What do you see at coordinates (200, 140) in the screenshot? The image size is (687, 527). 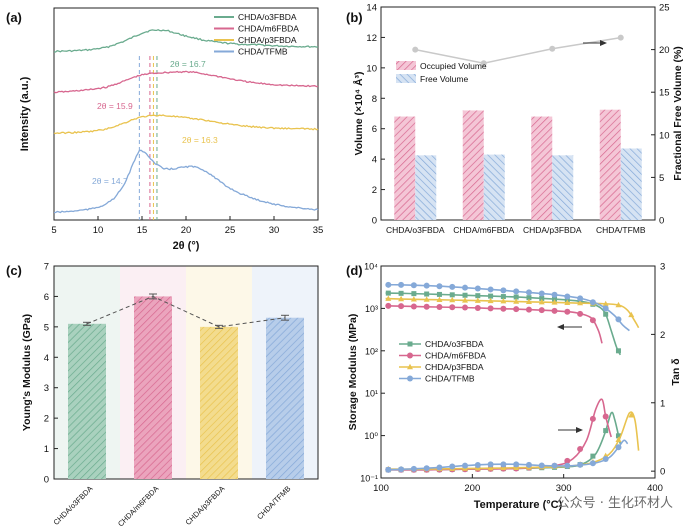 I see `peak-annotation: 2θ = 16.3` at bounding box center [200, 140].